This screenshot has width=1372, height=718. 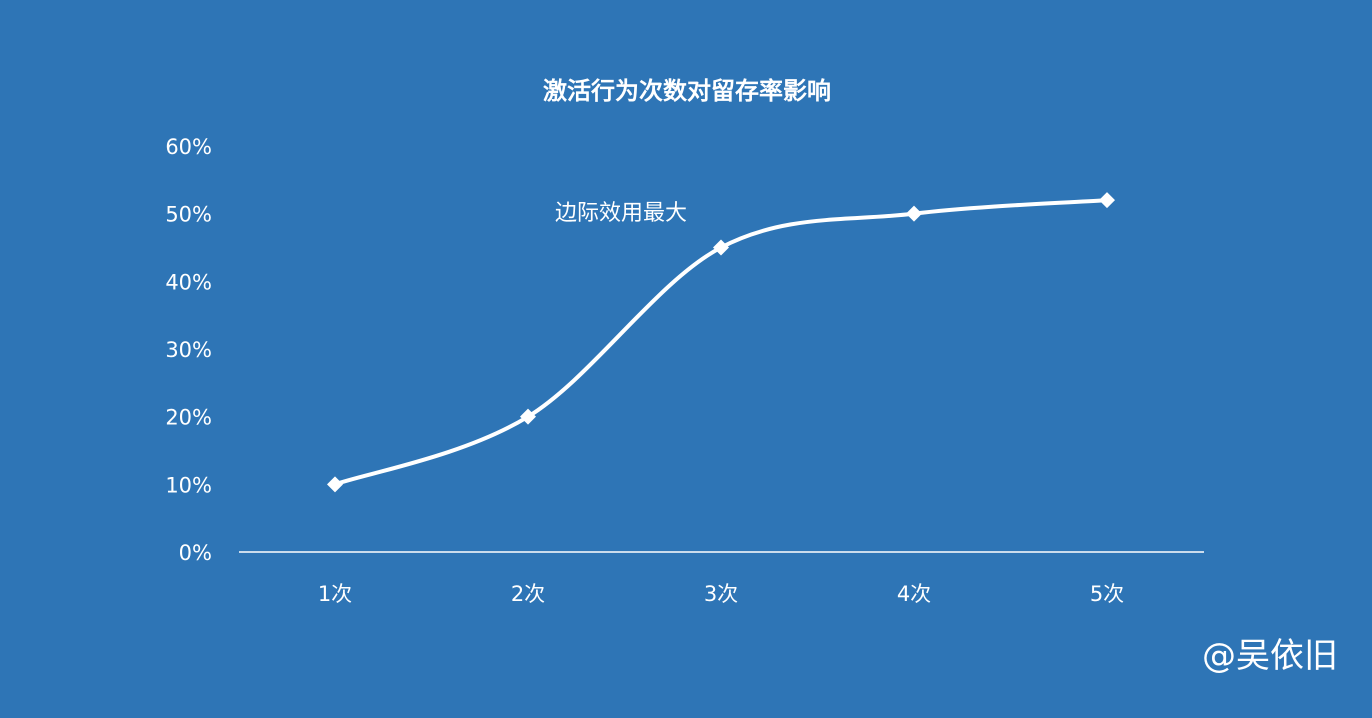 I want to click on watermark: @吴依旧, so click(x=1270, y=656).